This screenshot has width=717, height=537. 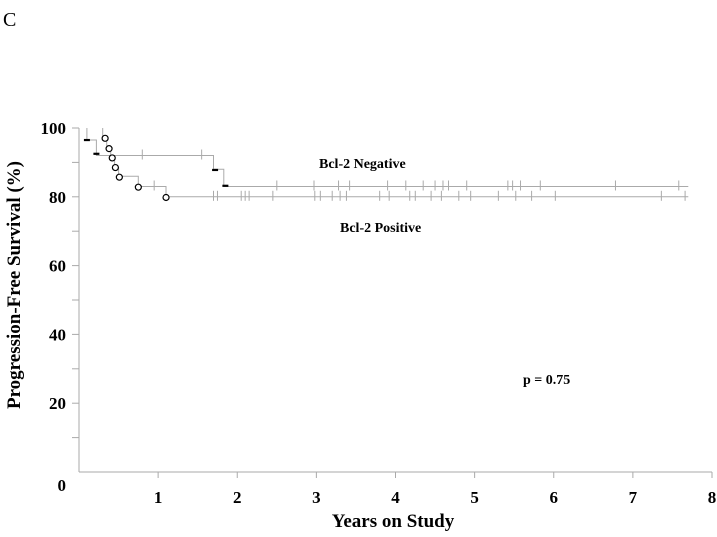 I want to click on y-tick-label: 80, so click(x=57, y=197).